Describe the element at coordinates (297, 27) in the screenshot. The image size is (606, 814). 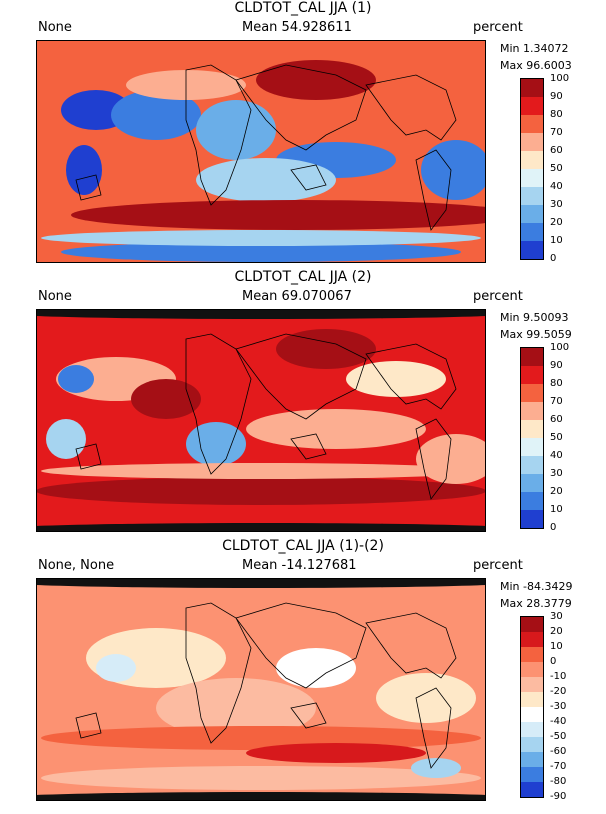
I see `mean-label: Mean 54.928611` at that location.